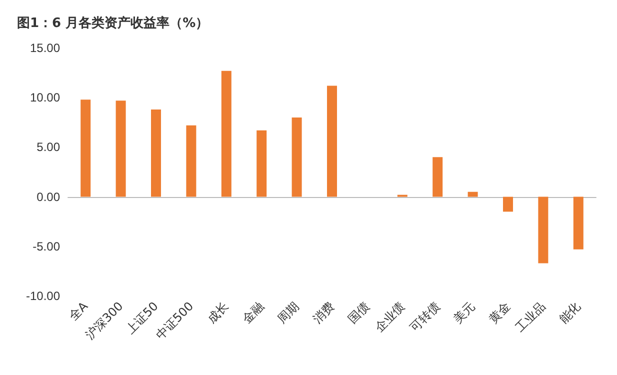  What do you see at coordinates (425, 316) in the screenshot?
I see `x-tick-label: 可转债` at bounding box center [425, 316].